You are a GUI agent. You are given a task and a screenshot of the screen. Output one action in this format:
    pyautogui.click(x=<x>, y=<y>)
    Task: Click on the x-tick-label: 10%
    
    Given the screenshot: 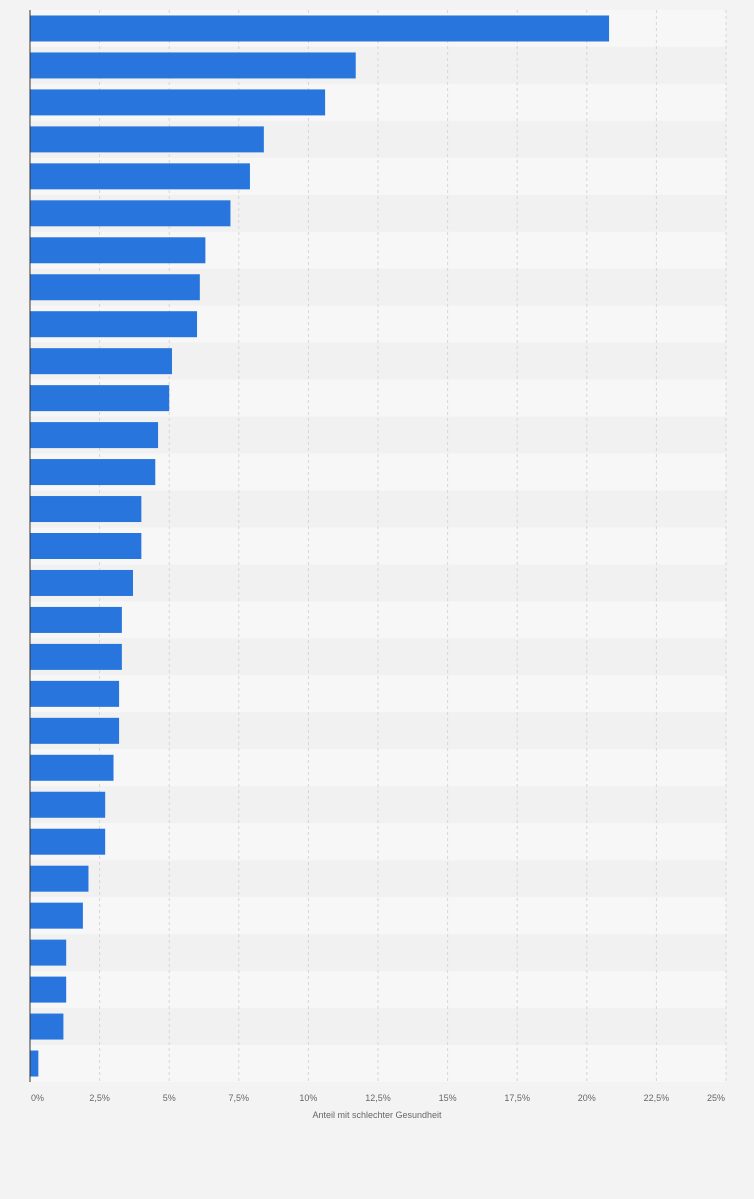 What is the action you would take?
    pyautogui.click(x=308, y=1098)
    